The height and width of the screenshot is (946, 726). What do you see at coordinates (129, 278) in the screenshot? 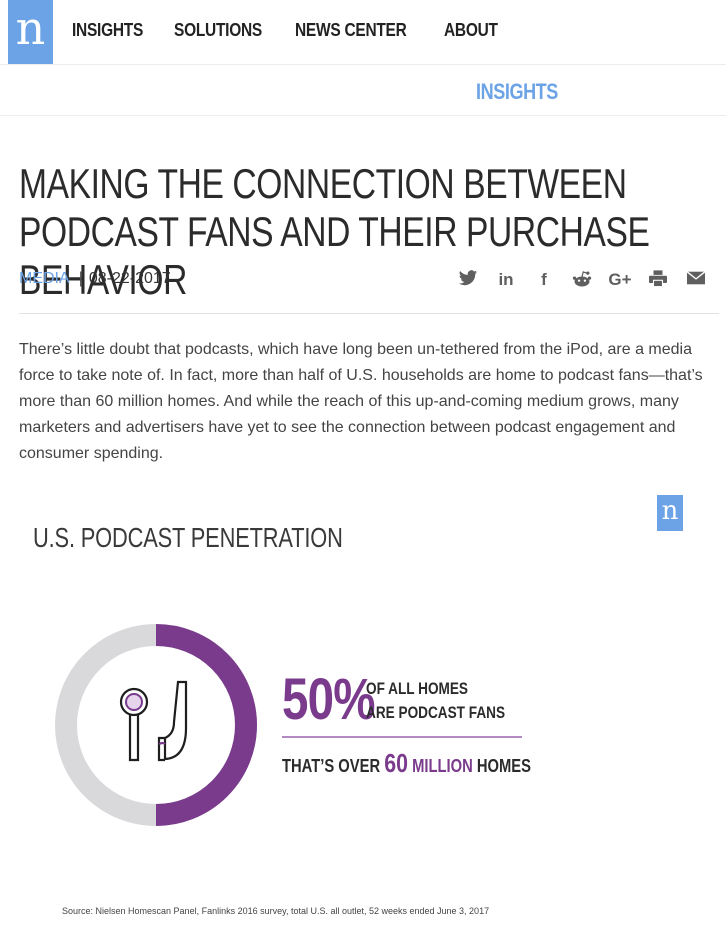
I see `article-date: 08-22-2017` at bounding box center [129, 278].